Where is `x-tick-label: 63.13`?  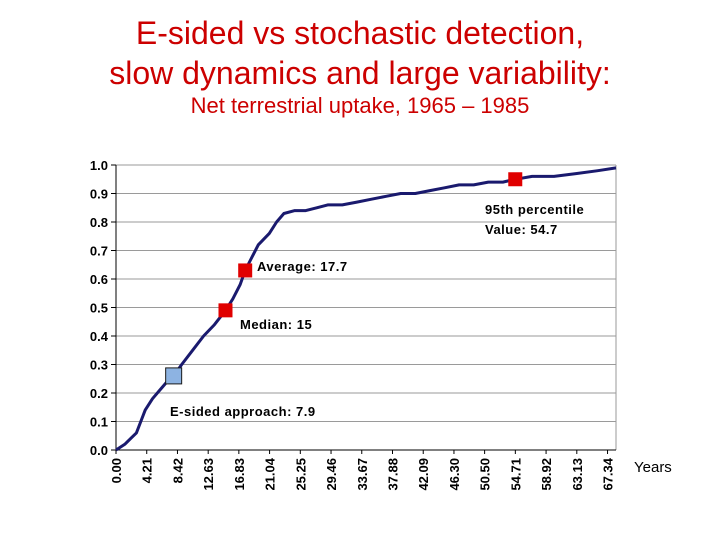
x-tick-label: 63.13 is located at coordinates (577, 474).